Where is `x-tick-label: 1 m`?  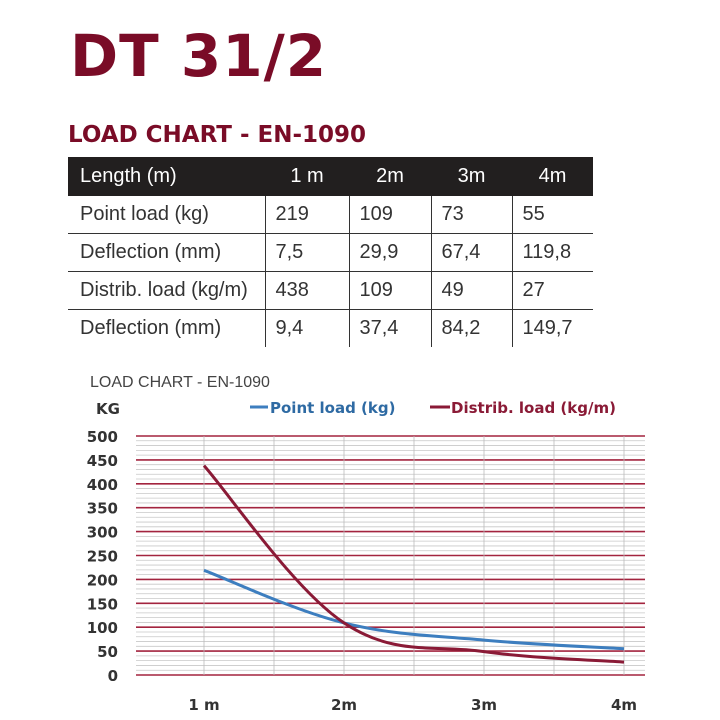
x-tick-label: 1 m is located at coordinates (203, 705).